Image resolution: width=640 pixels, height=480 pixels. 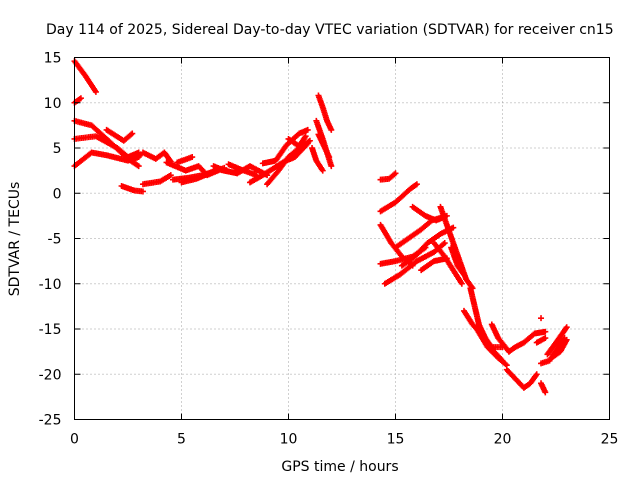 I want to click on data-series-arc-g7, so click(x=557, y=341).